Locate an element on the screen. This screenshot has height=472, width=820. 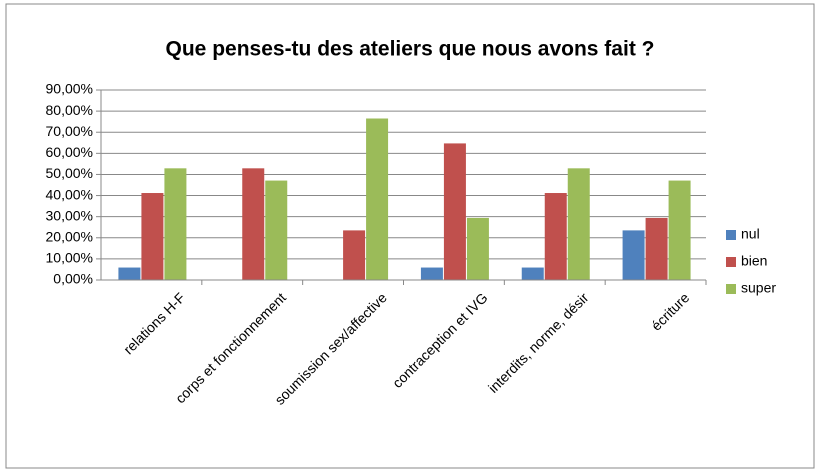
y-tick-label: 40,00% is located at coordinates (69, 194).